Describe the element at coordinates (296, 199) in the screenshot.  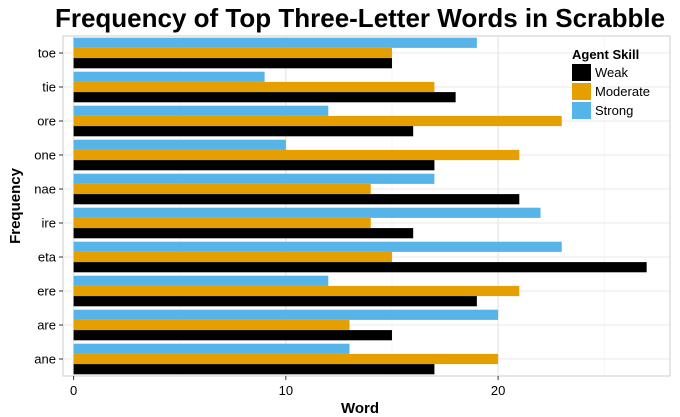
I see `bar-nae-weak` at that location.